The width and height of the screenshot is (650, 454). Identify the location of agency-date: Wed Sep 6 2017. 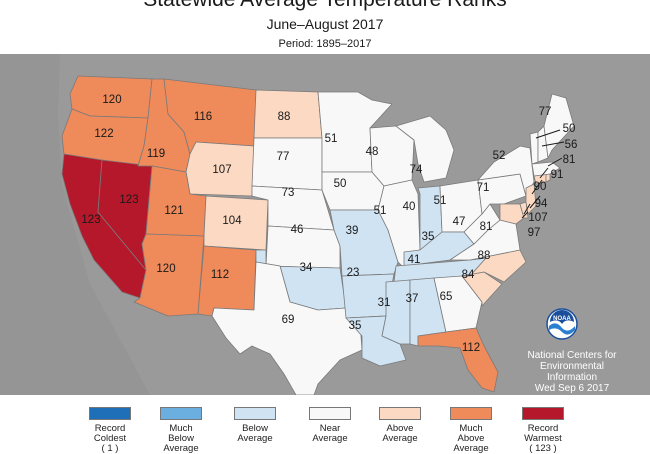
(572, 388).